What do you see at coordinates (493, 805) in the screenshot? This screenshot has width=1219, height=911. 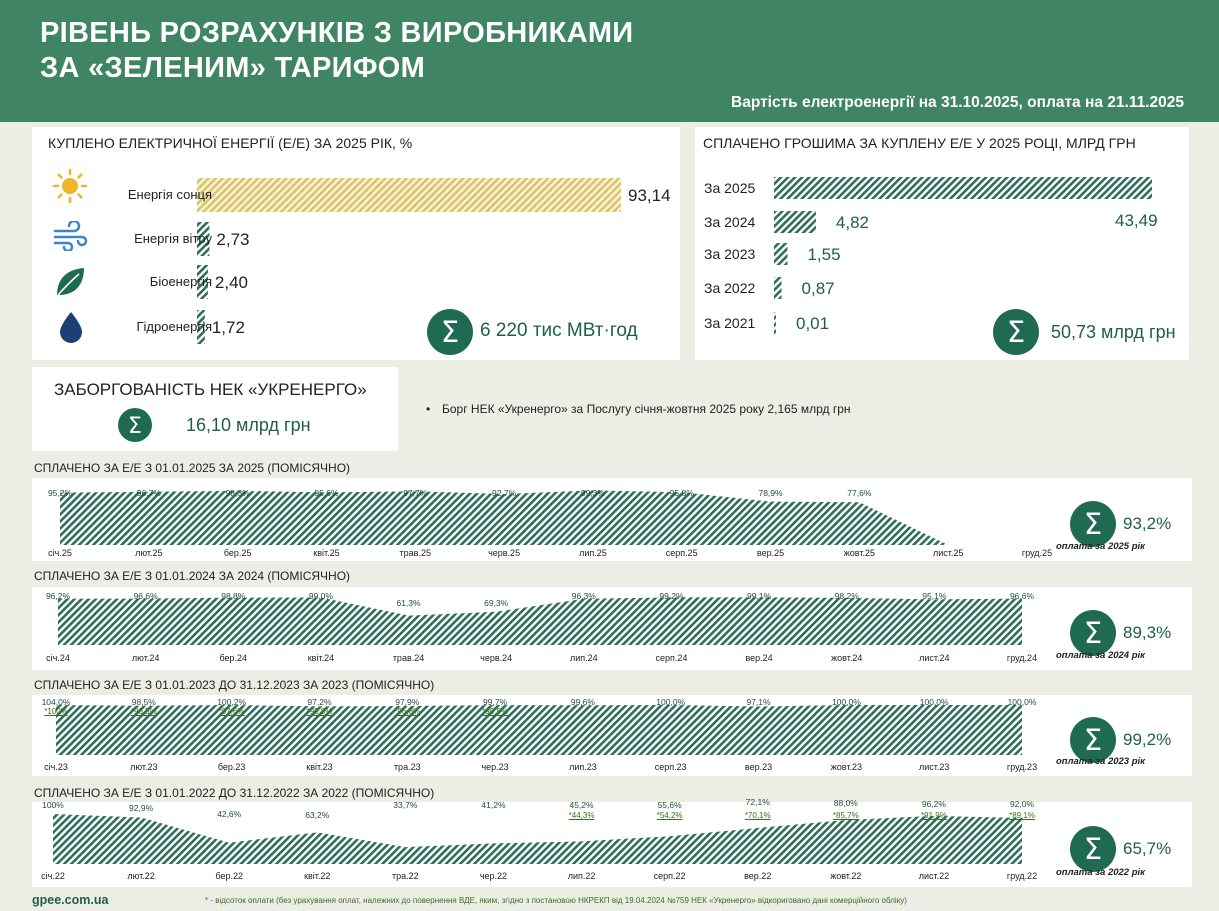 I see `percent-label: 41,2%` at bounding box center [493, 805].